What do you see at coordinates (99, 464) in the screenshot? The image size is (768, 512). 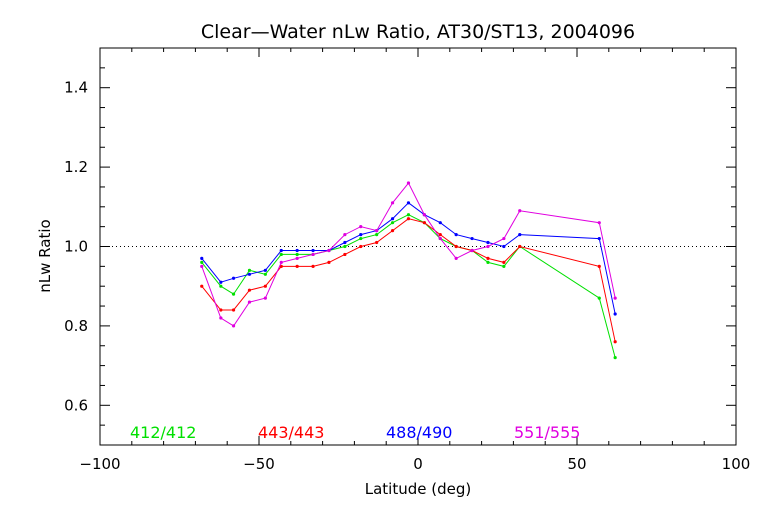 I see `x-tick-label: −100` at bounding box center [99, 464].